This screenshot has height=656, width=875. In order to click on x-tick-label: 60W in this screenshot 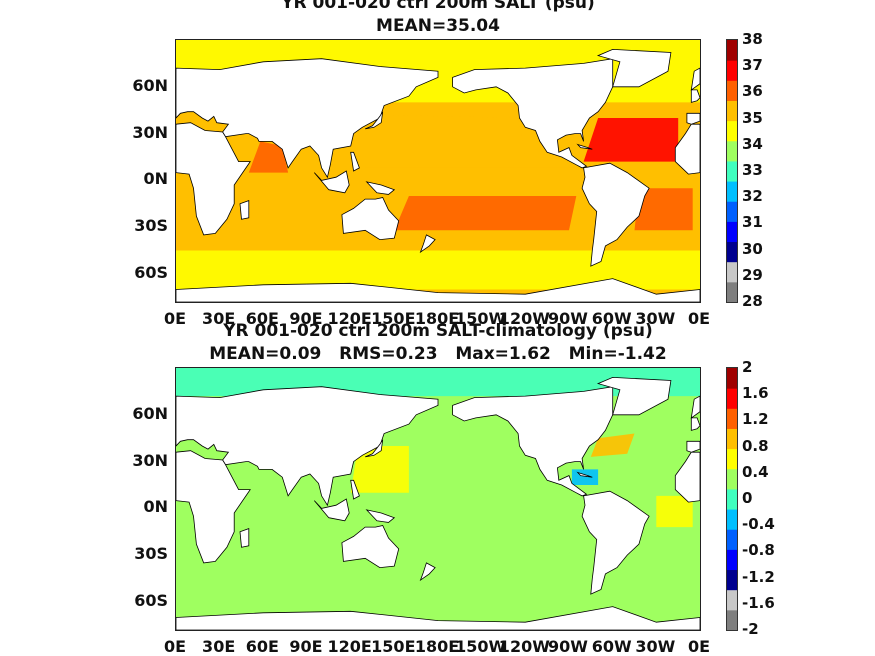, I will do `click(611, 318)`.